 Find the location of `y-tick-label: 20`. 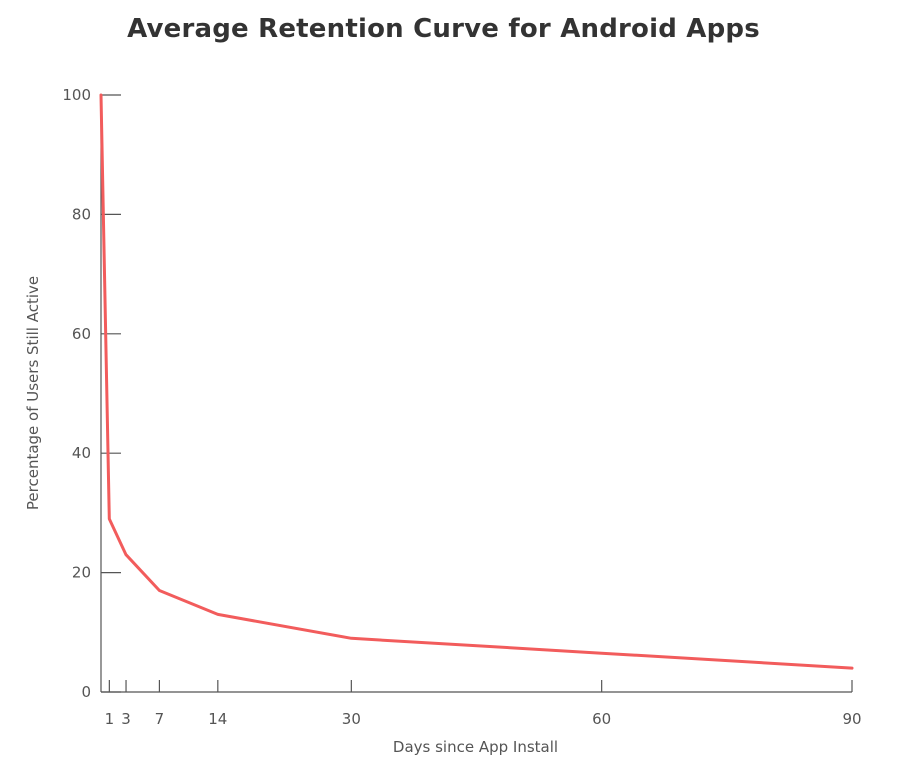

y-tick-label: 20 is located at coordinates (81, 573).